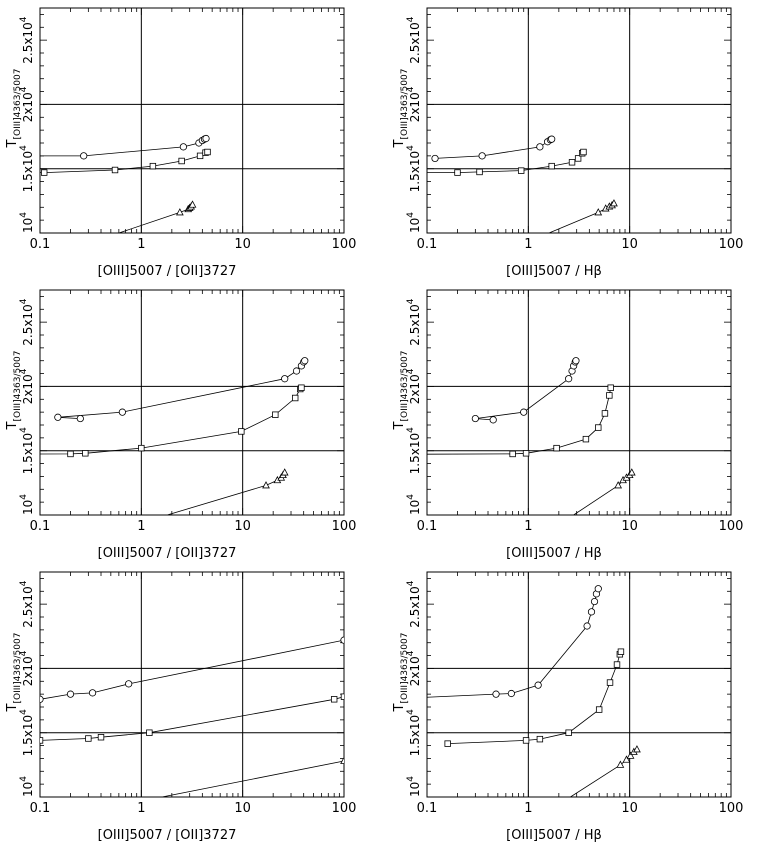 Image resolution: width=777 pixels, height=847 pixels. What do you see at coordinates (171, 421) in the screenshot?
I see `series-line-square` at bounding box center [171, 421].